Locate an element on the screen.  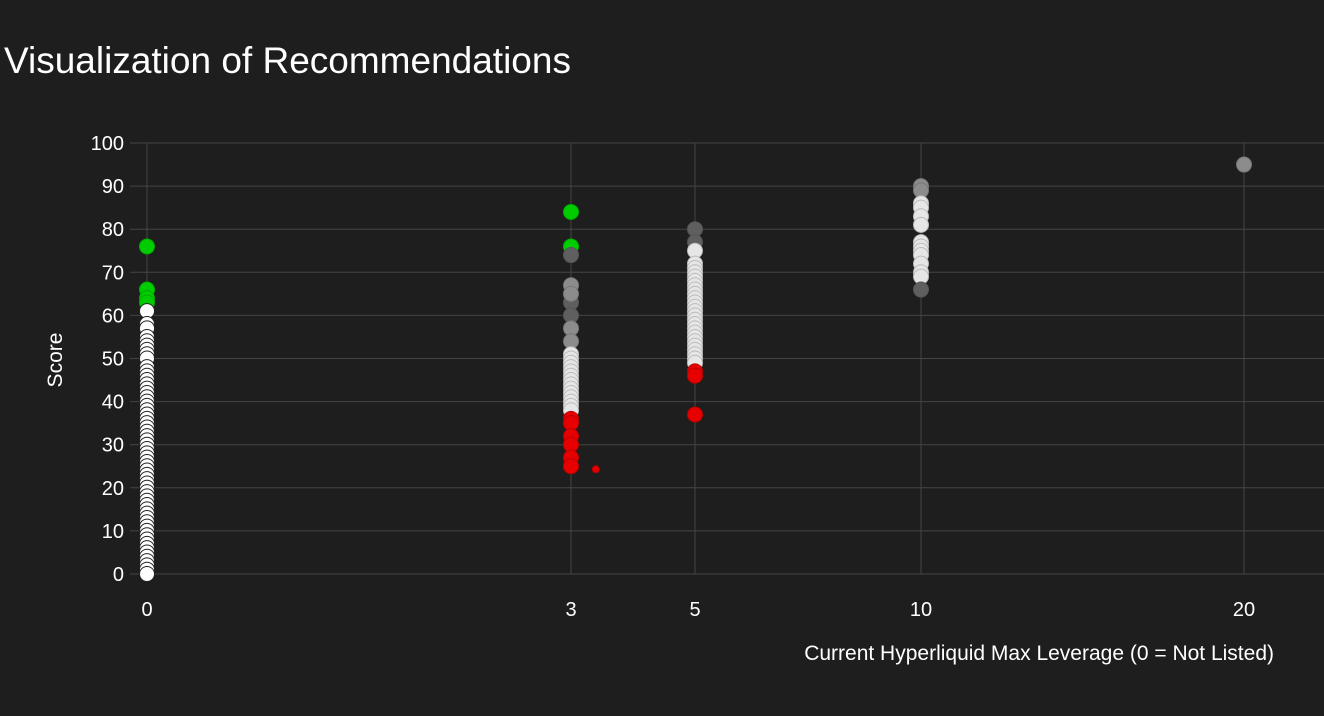
y-tick-label: 30 is located at coordinates (113, 446).